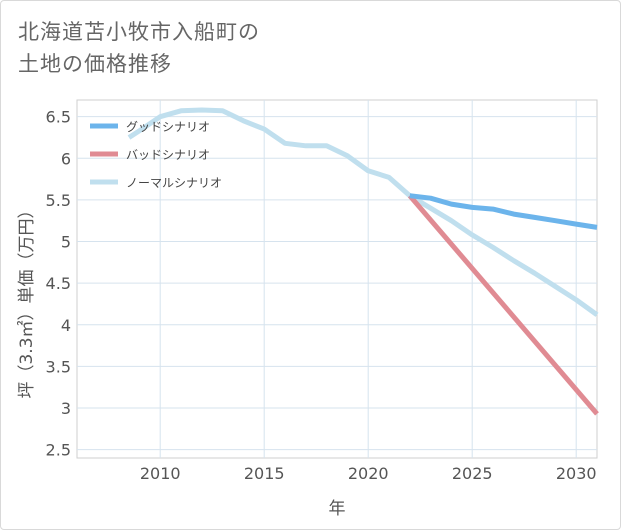 The width and height of the screenshot is (621, 530). What do you see at coordinates (58, 200) in the screenshot?
I see `y-tick-label: 5.5` at bounding box center [58, 200].